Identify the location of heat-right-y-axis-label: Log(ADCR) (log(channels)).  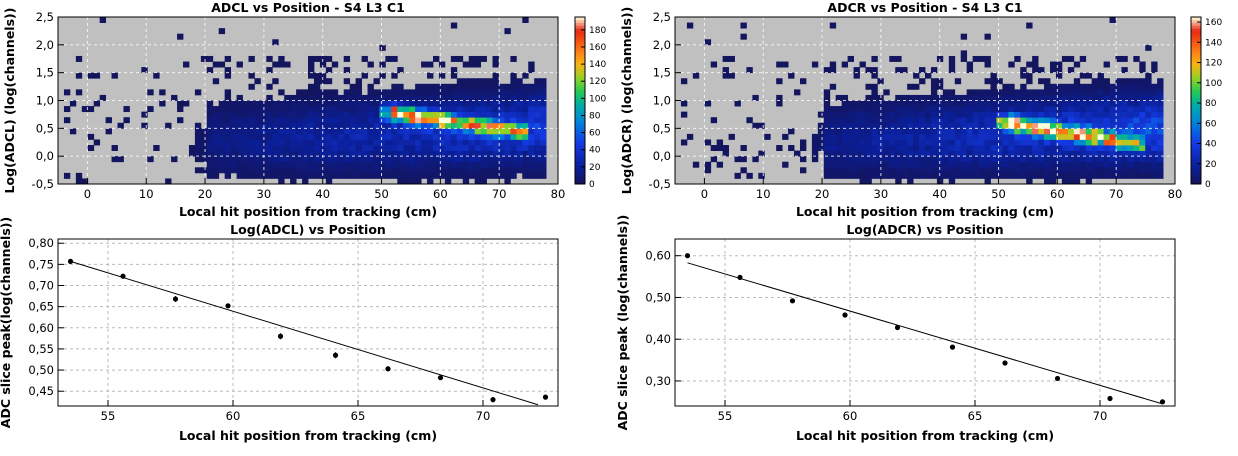
(626, 101).